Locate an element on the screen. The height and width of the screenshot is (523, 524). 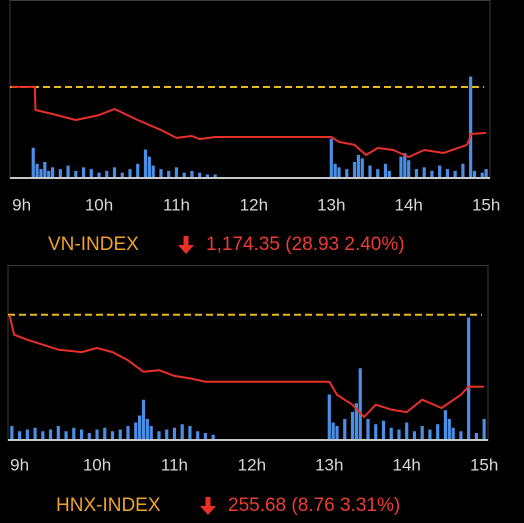
x-tick-label: 14h is located at coordinates (407, 464).